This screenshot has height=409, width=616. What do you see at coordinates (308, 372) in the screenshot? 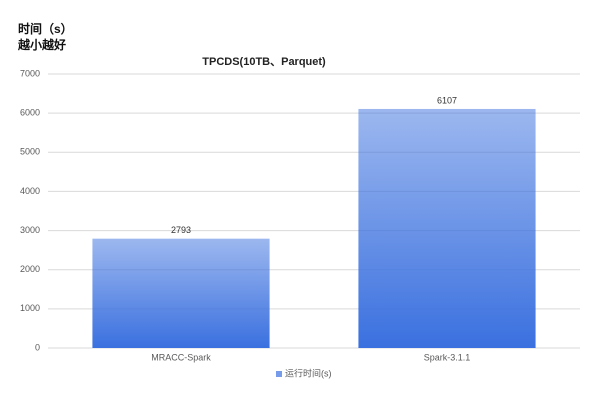
I see `legend-label: 运行时间(s)` at bounding box center [308, 372].